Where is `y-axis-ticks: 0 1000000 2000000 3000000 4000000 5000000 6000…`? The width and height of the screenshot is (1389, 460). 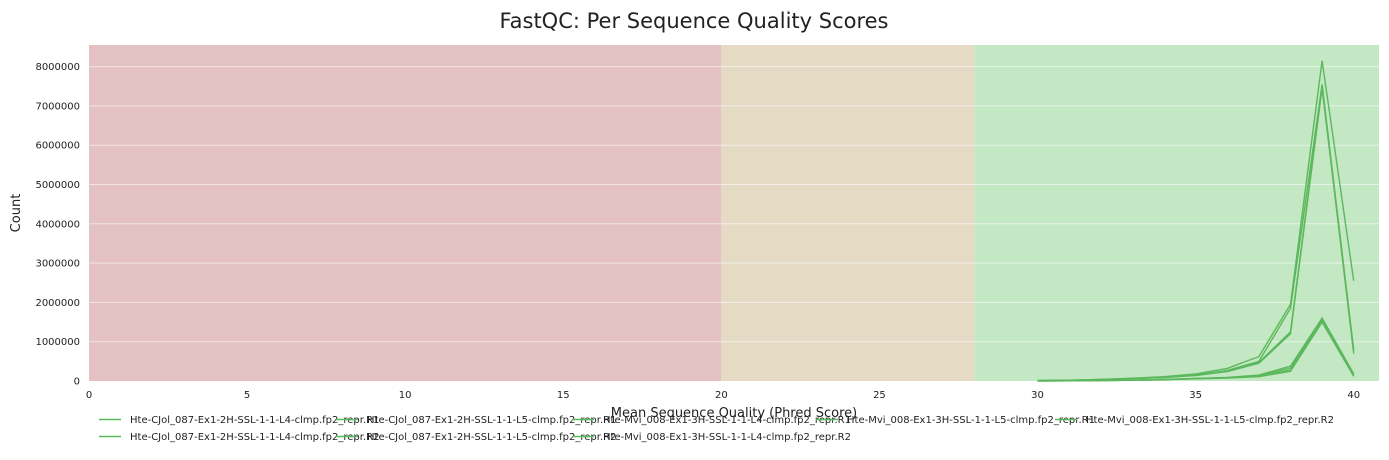 y-axis-ticks: 0 1000000 2000000 3000000 4000000 5000000 6000… is located at coordinates (57, 224).